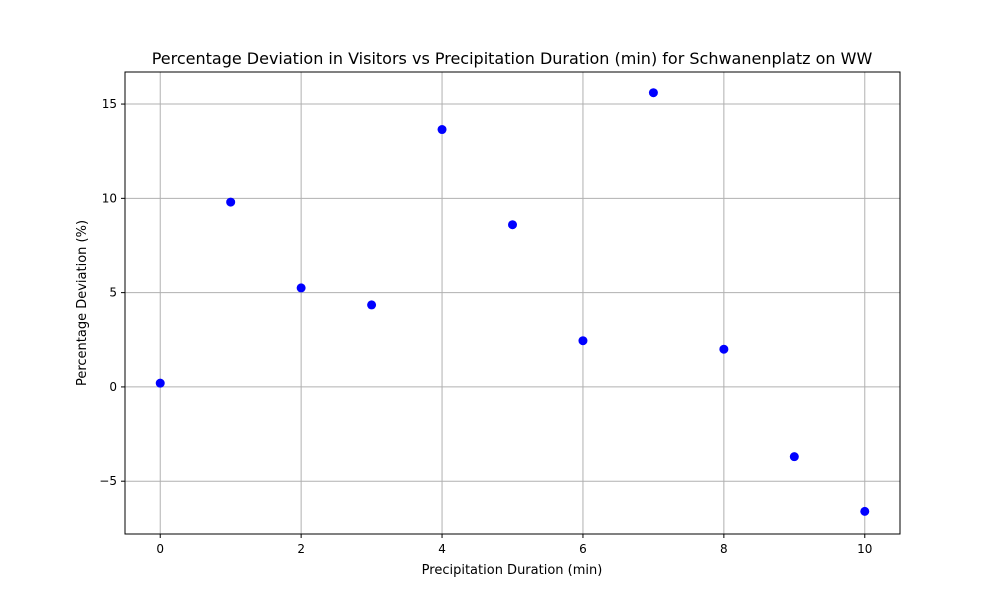  I want to click on y-tick-label: 5, so click(113, 293).